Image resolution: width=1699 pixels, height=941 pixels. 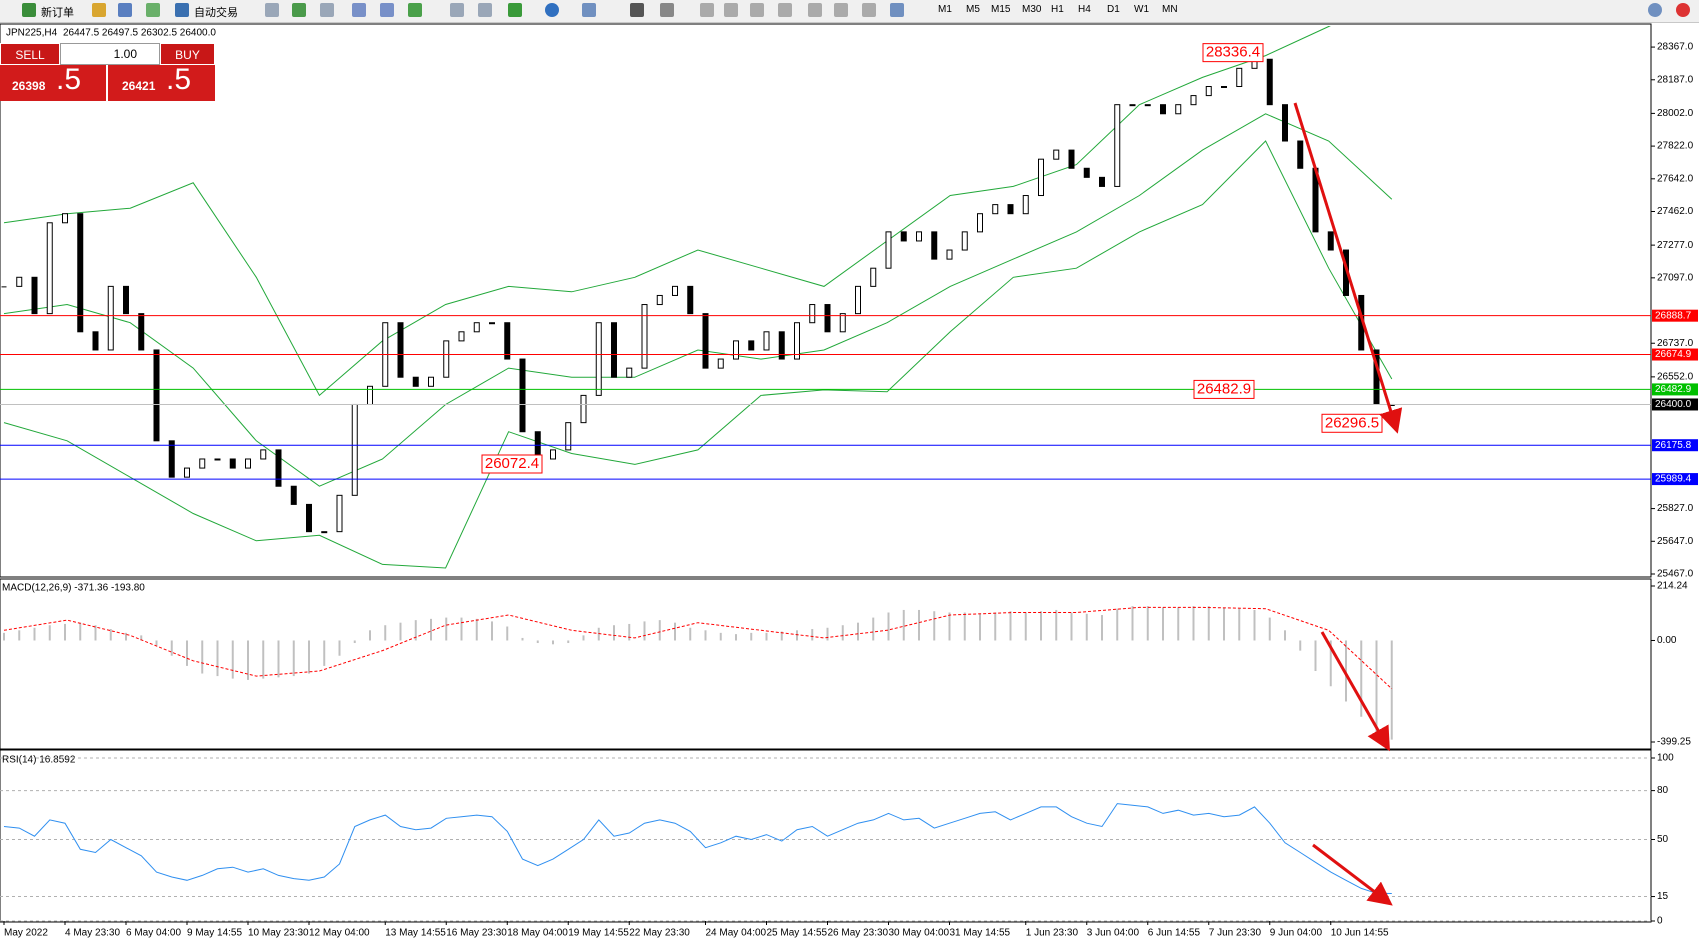 What do you see at coordinates (110, 54) in the screenshot?
I see `lot-field: 1.00` at bounding box center [110, 54].